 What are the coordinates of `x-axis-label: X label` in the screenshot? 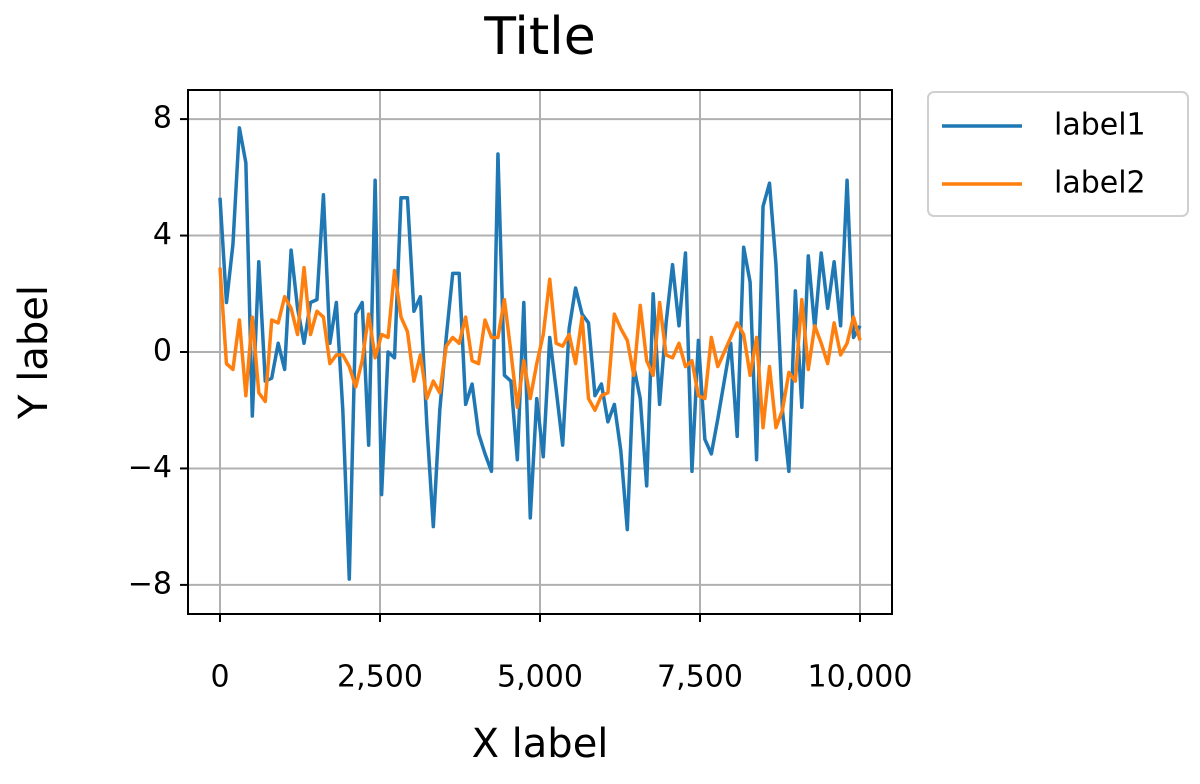 It's located at (540, 744).